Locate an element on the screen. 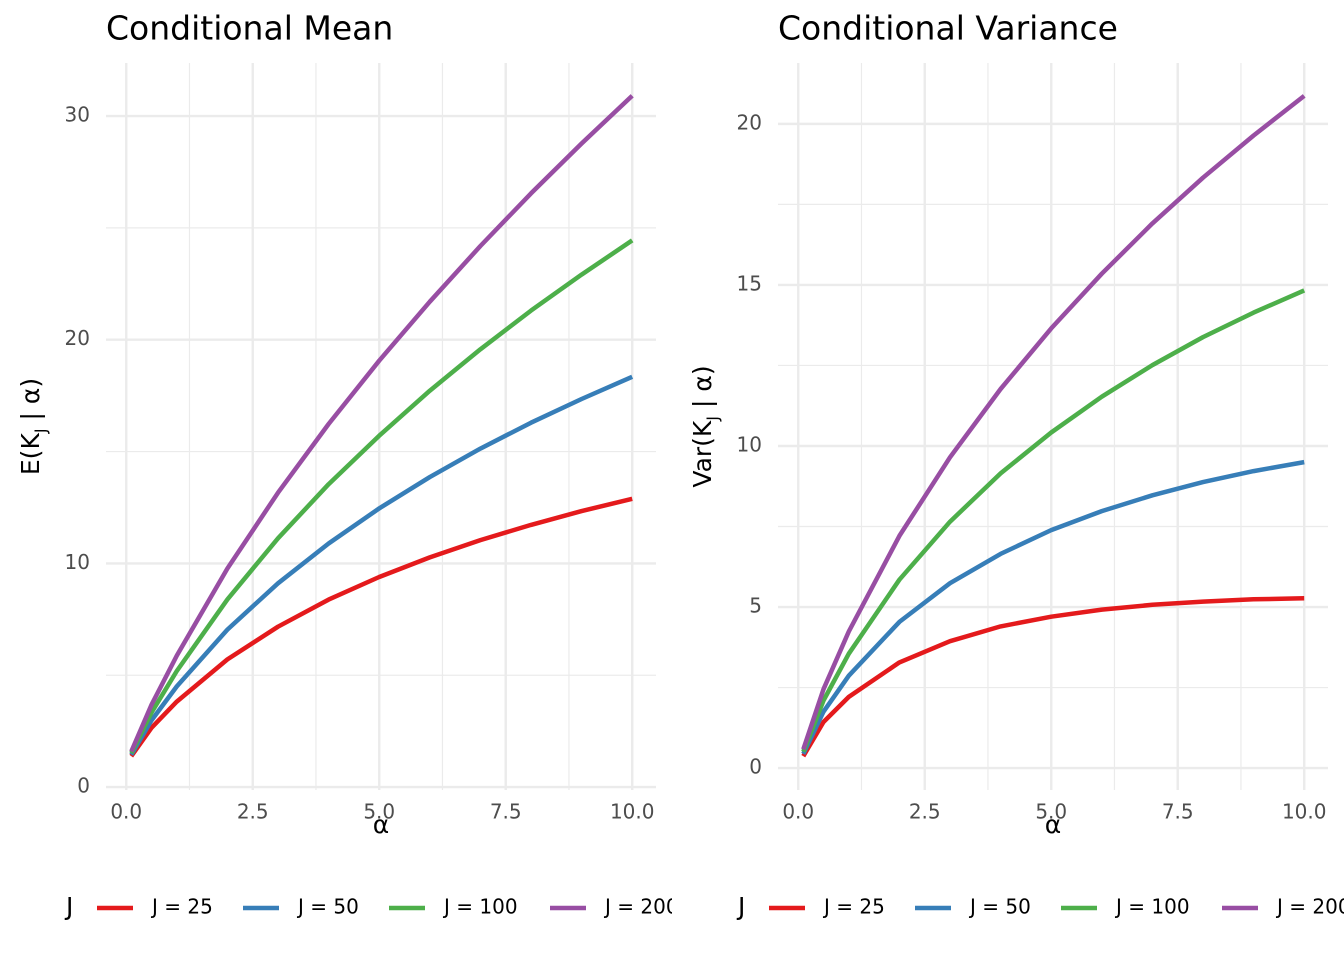  y-axis-title: Var(KJ | α) is located at coordinates (705, 426).